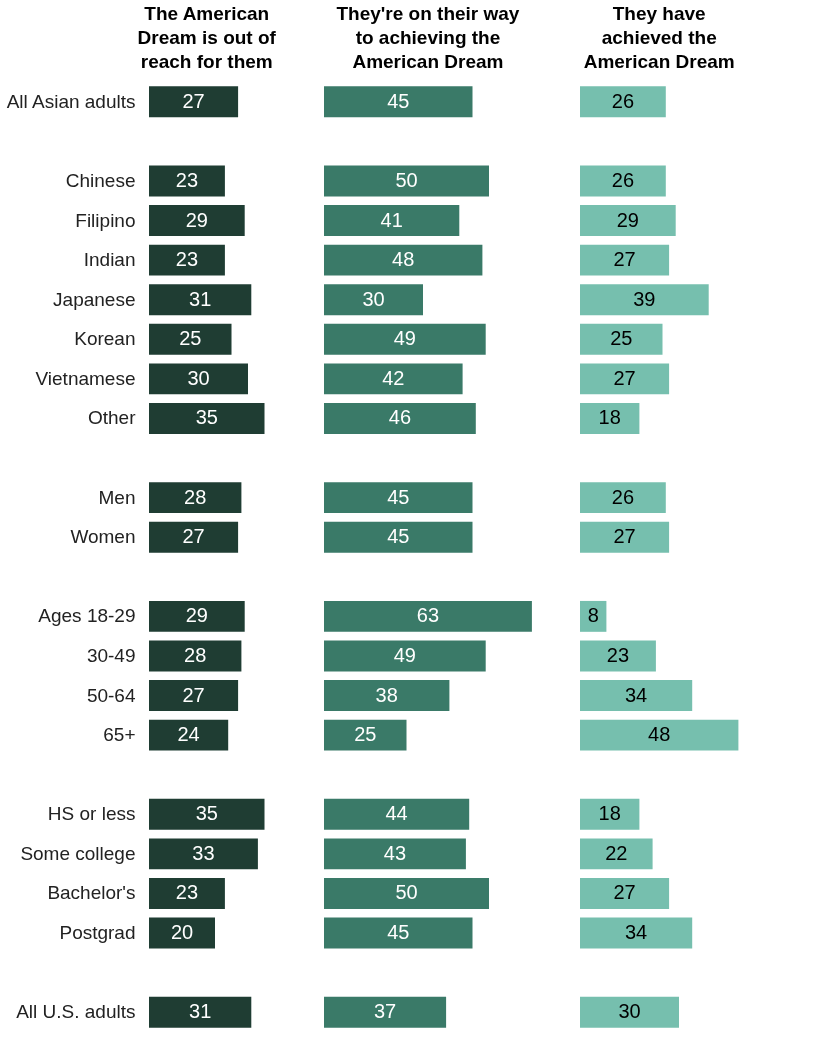  I want to click on y-tick-label: Chinese, so click(100, 180).